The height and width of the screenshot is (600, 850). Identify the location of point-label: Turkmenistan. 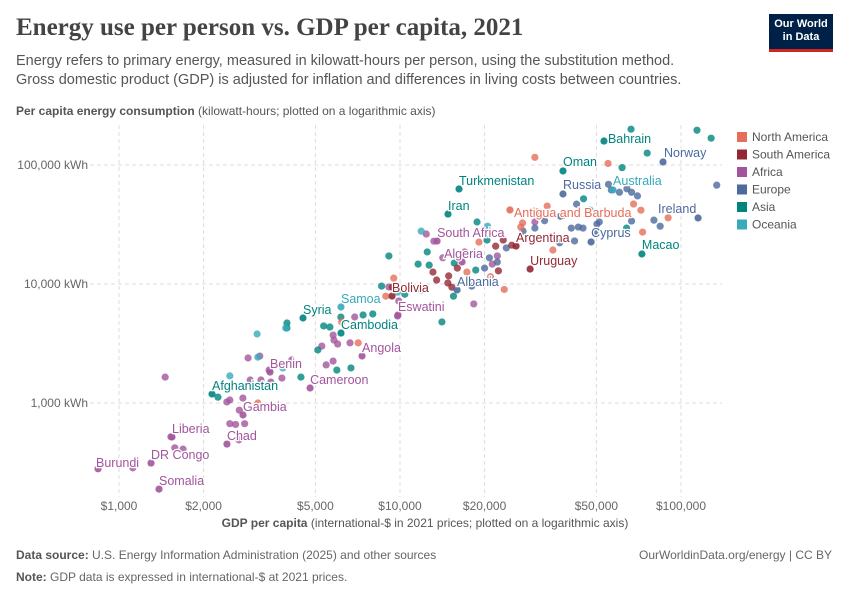
(496, 181).